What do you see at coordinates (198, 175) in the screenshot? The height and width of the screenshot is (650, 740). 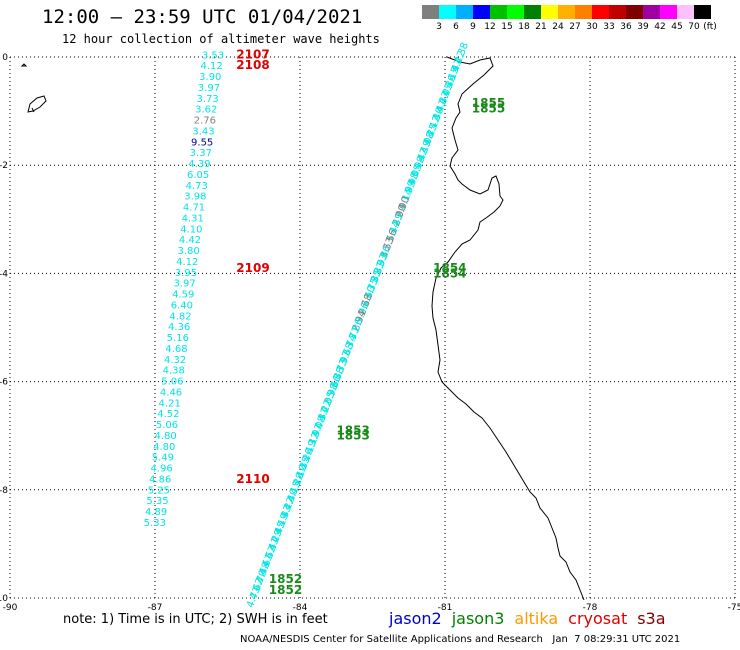 I see `wave-height-value: 6.05` at bounding box center [198, 175].